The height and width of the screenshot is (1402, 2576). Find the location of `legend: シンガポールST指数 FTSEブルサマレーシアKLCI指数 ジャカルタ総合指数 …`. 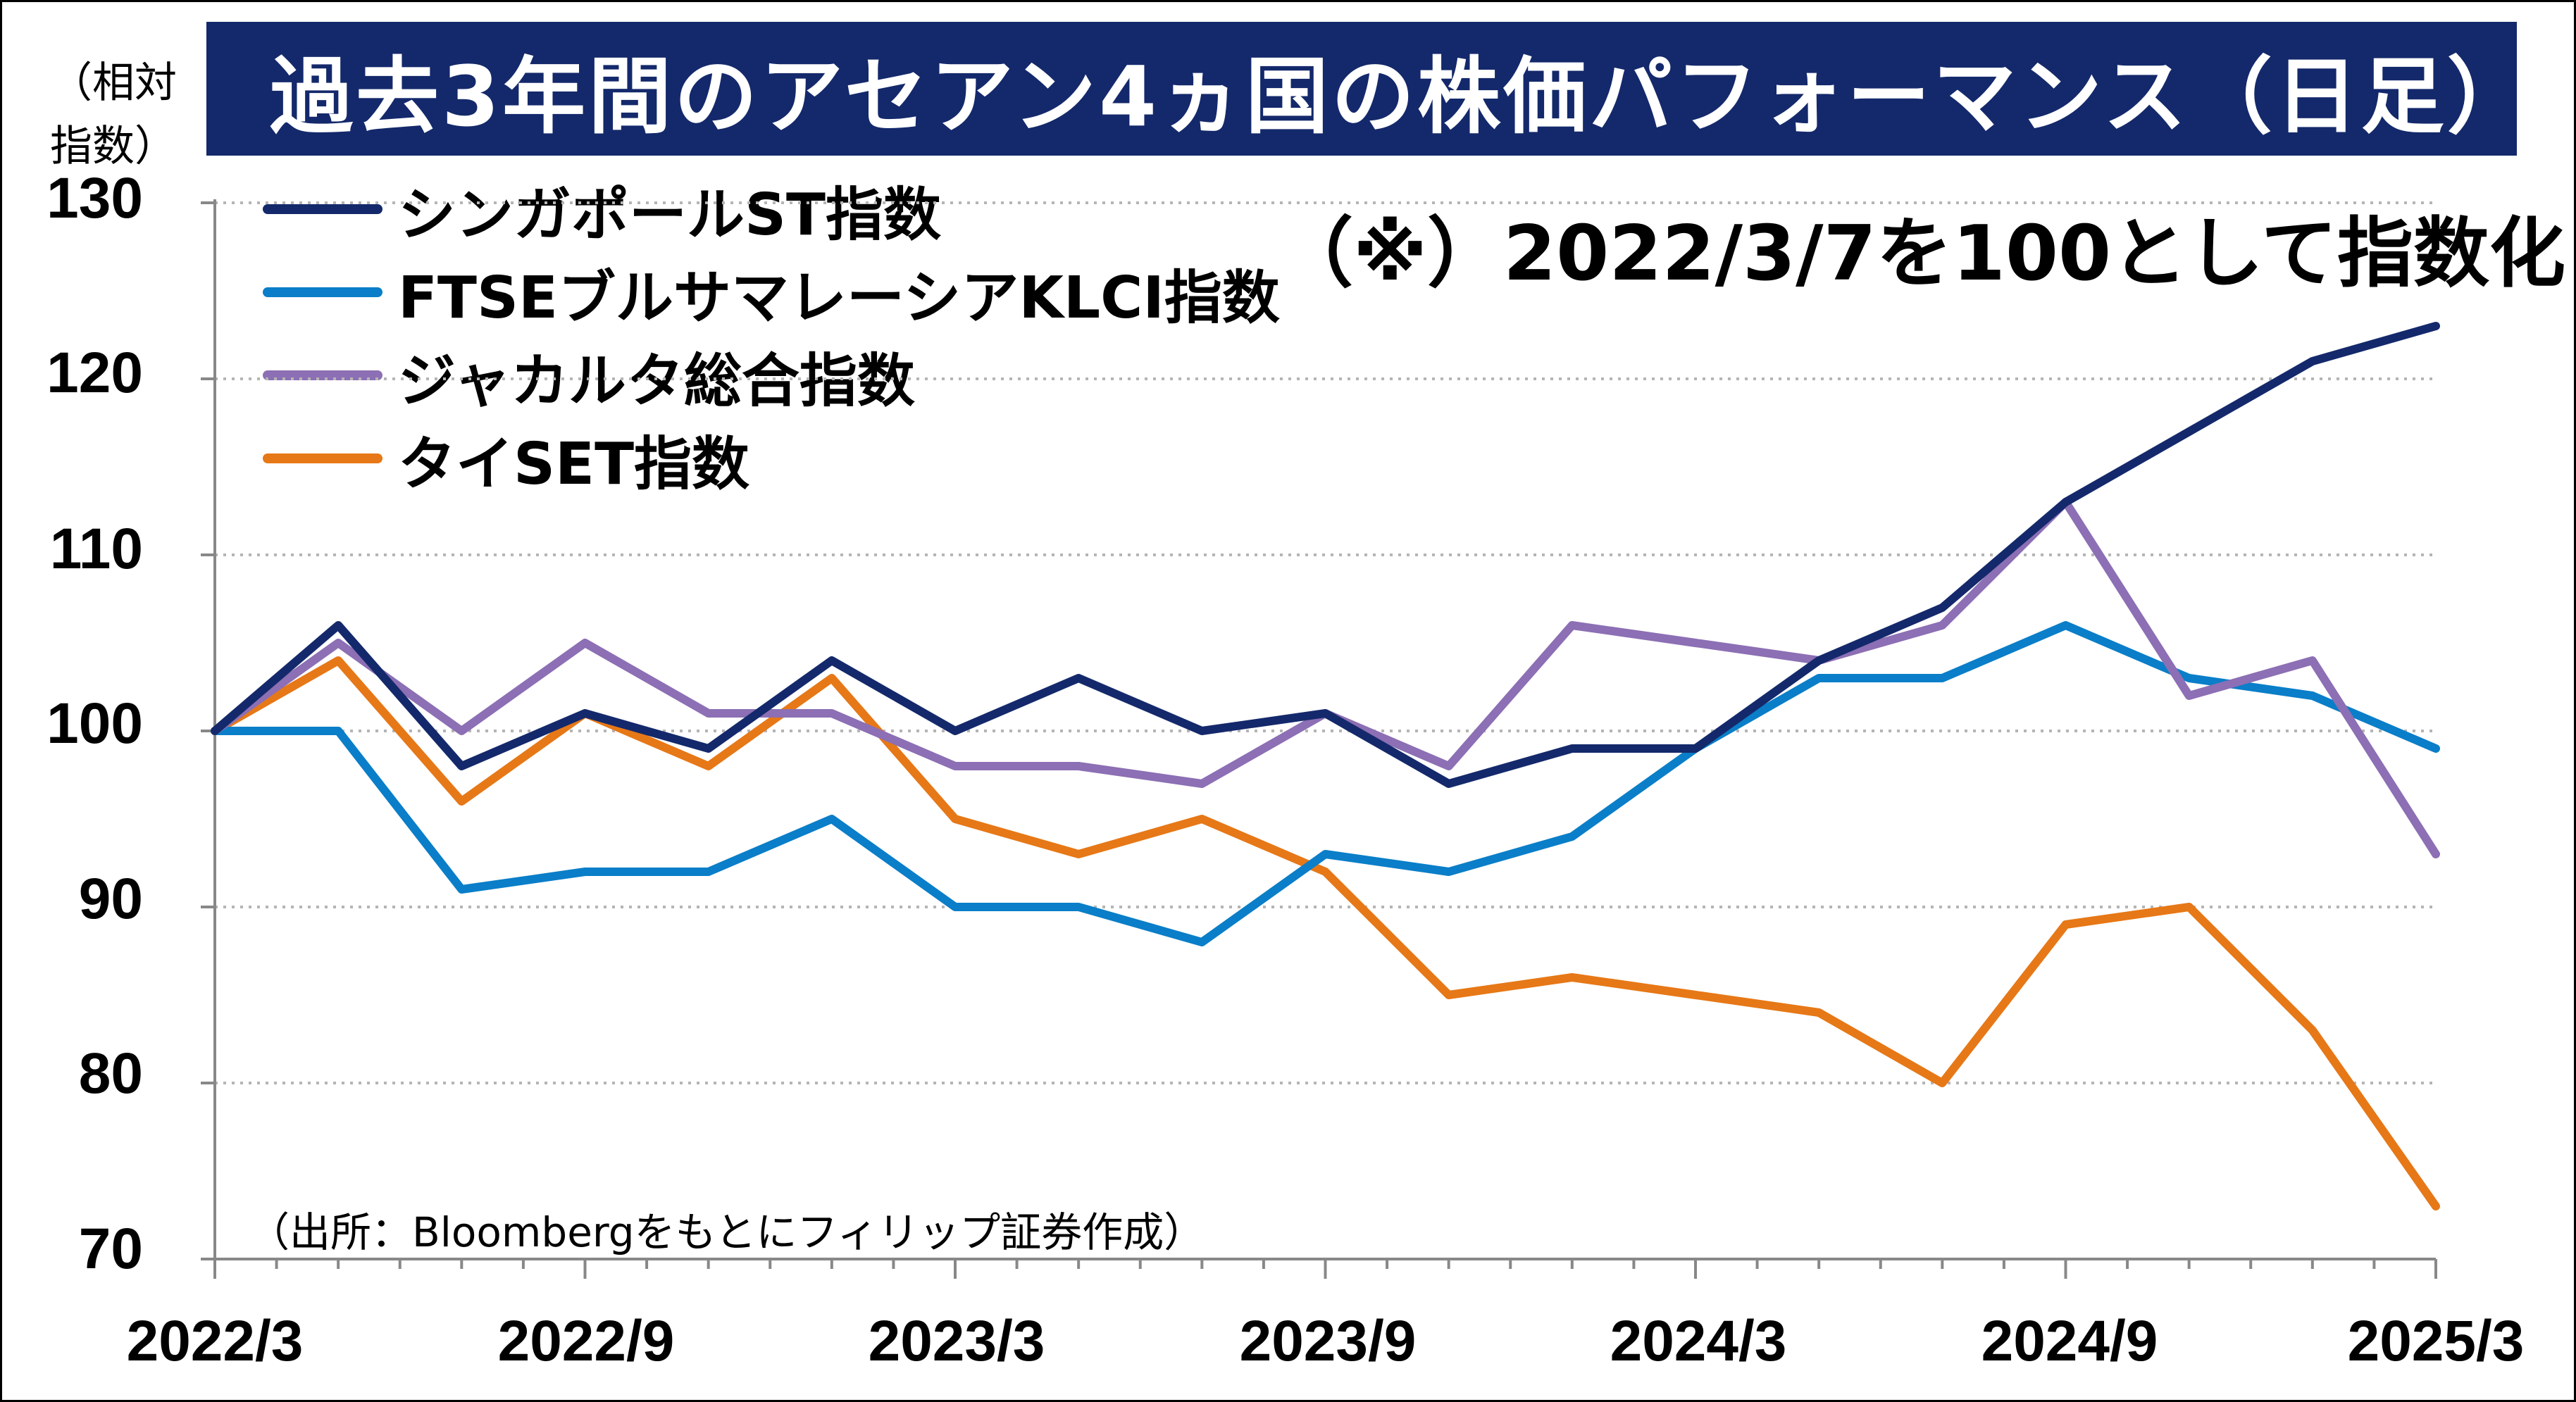

legend: シンガポールST指数 FTSEブルサマレーシアKLCI指数 ジャカルタ総合指数 … is located at coordinates (772, 334).